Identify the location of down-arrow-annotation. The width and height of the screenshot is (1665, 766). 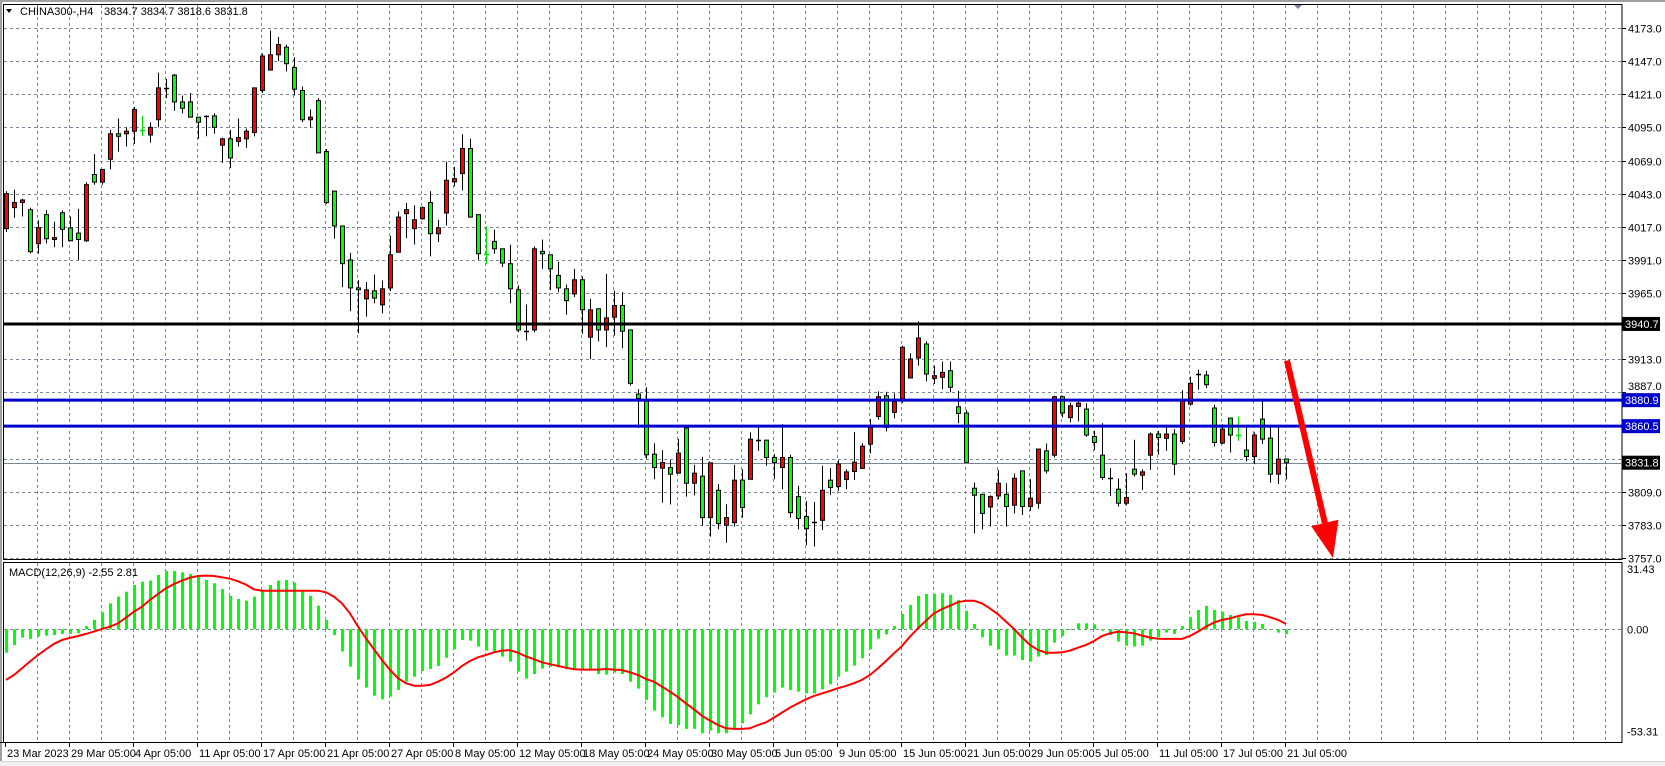
(1311, 458).